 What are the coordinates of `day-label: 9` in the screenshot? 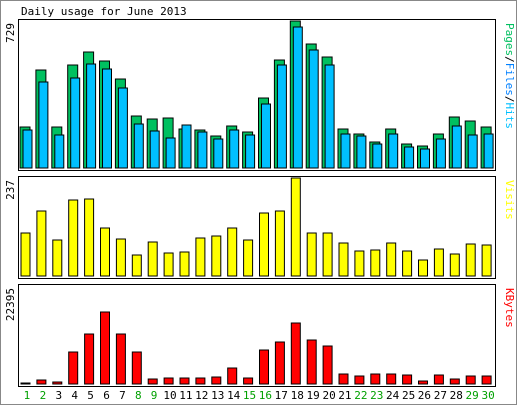 It's located at (154, 395).